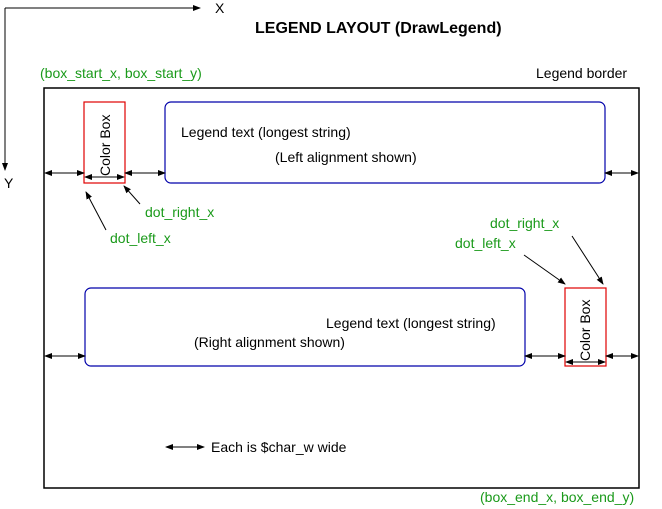  What do you see at coordinates (544, 269) in the screenshot?
I see `bottom-dot-left-pointer` at bounding box center [544, 269].